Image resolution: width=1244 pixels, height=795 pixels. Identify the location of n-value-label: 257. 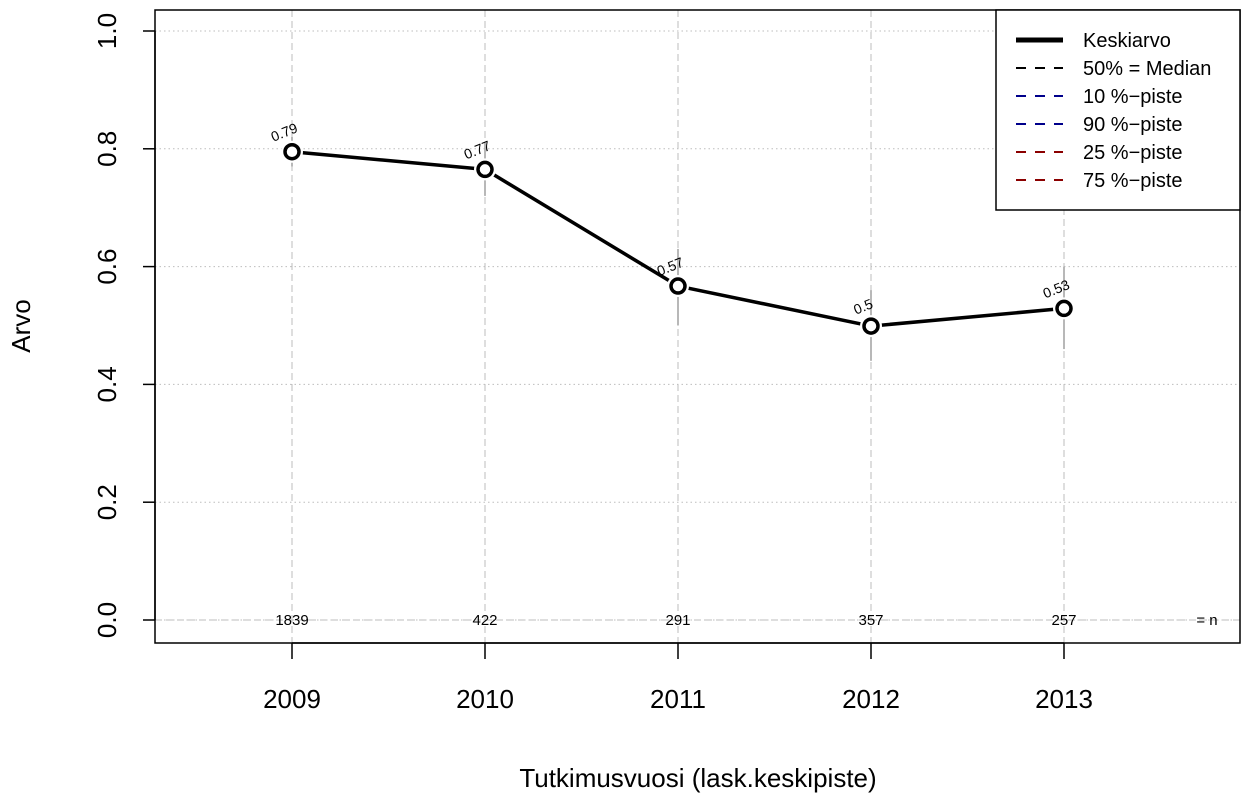
(1063, 620).